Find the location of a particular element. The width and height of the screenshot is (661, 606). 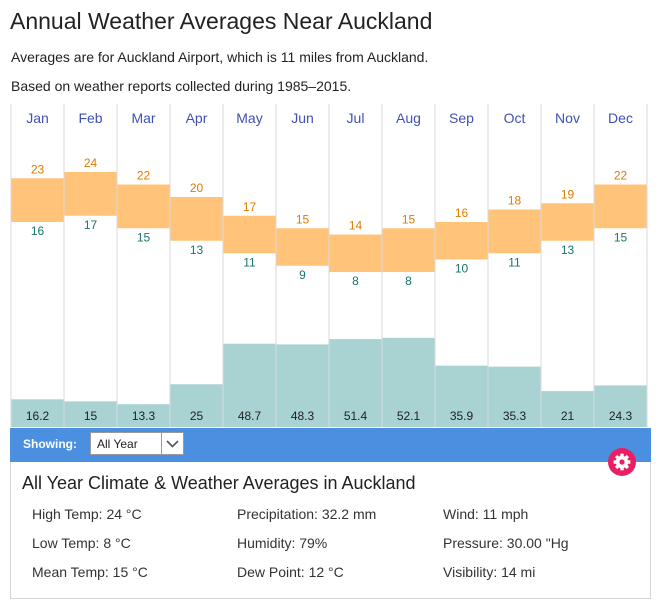

precip-bar-dec is located at coordinates (620, 406).